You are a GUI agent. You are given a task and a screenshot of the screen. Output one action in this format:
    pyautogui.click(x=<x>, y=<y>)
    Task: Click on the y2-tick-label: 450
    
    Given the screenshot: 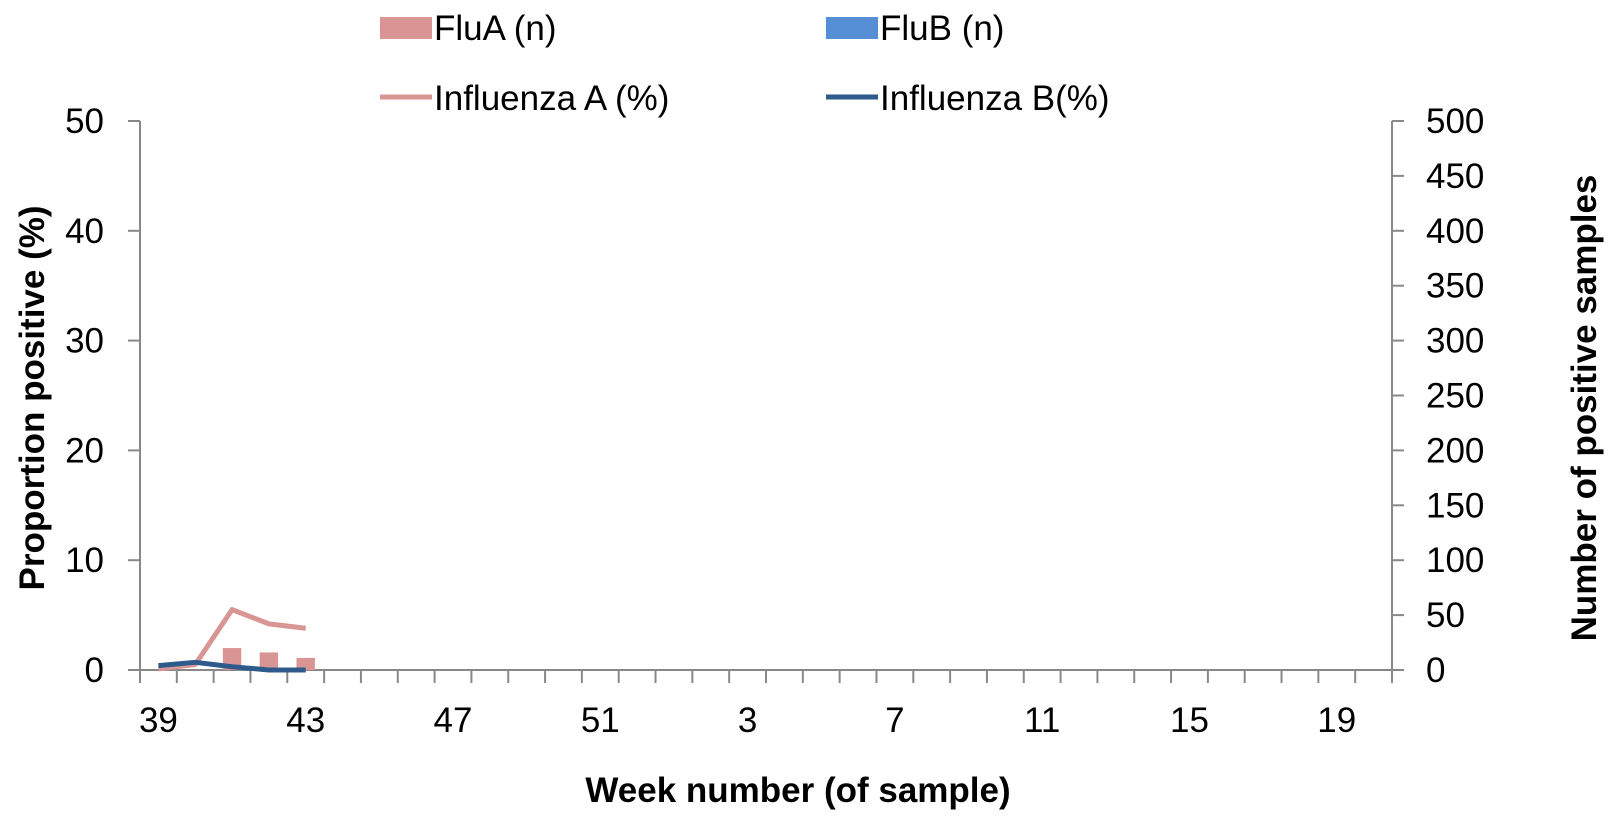 What is the action you would take?
    pyautogui.click(x=1455, y=176)
    